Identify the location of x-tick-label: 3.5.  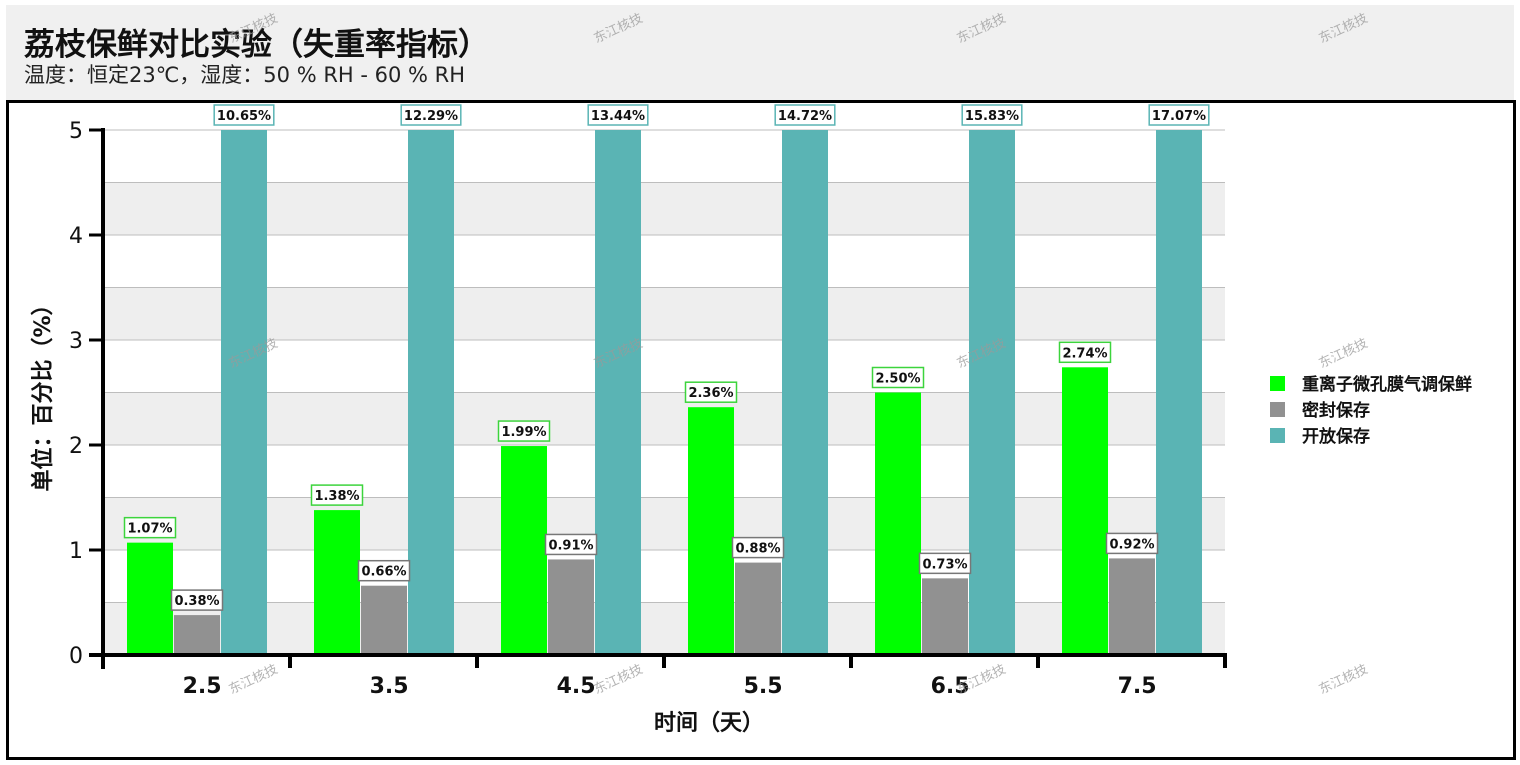
(389, 686).